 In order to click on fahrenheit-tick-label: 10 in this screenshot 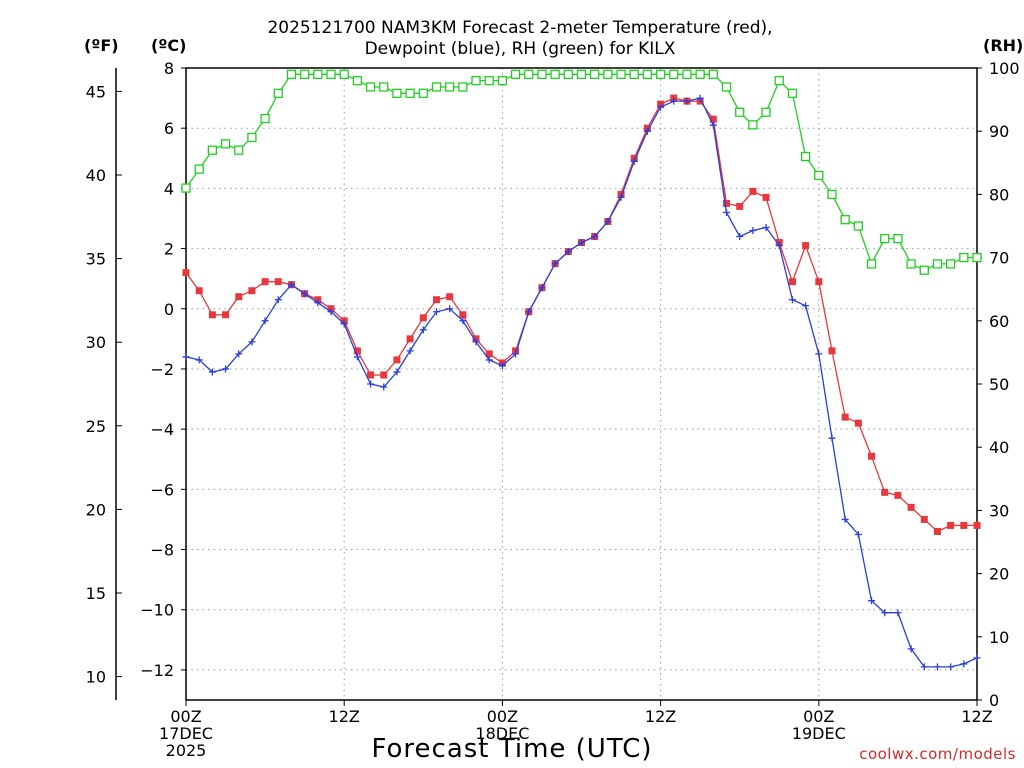, I will do `click(96, 677)`.